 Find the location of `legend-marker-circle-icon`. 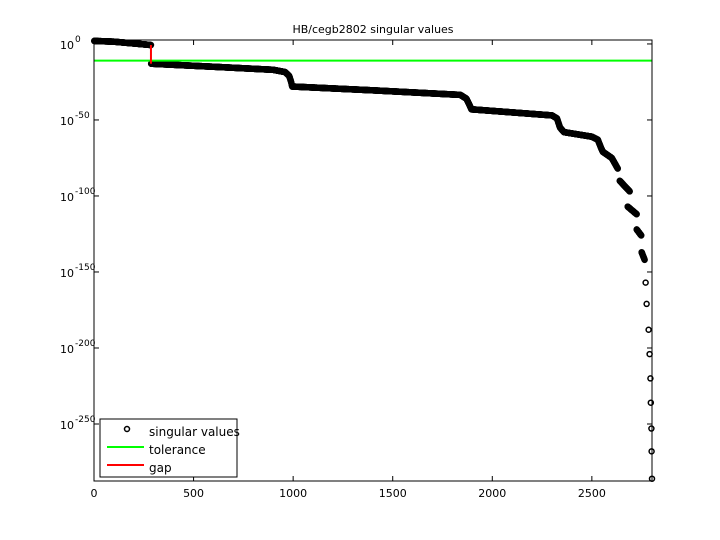

legend-marker-circle-icon is located at coordinates (127, 429).